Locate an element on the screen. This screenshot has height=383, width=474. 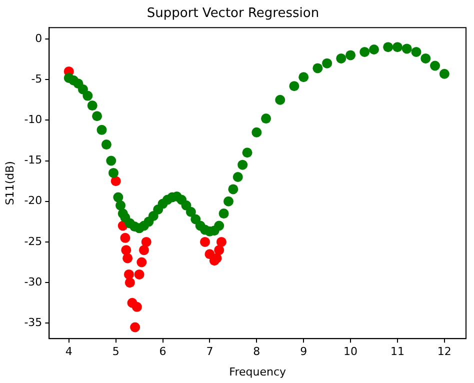
x-tick-label: 9 is located at coordinates (304, 351).